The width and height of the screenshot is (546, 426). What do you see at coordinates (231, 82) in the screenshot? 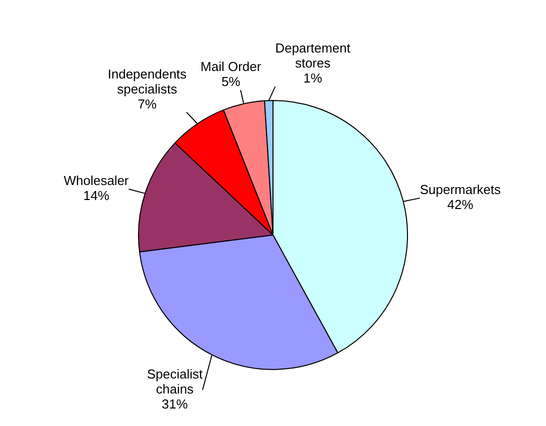
I see `data-label: 5%` at bounding box center [231, 82].